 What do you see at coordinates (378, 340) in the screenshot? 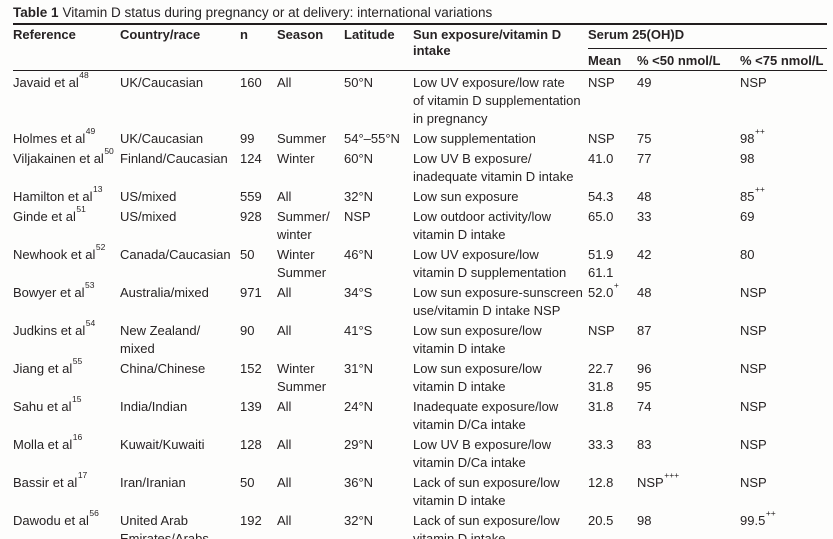
I see `cell-latitude: 41°S` at bounding box center [378, 340].